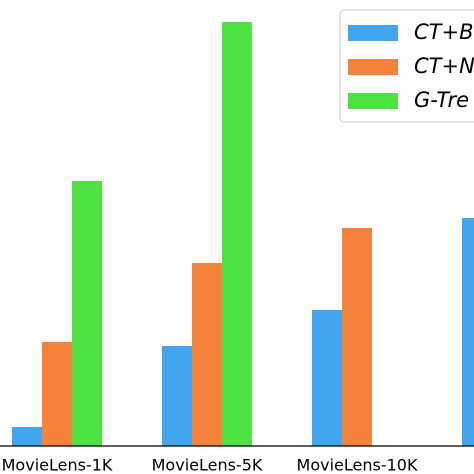  I want to click on legend-label: CT+N, so click(444, 66).